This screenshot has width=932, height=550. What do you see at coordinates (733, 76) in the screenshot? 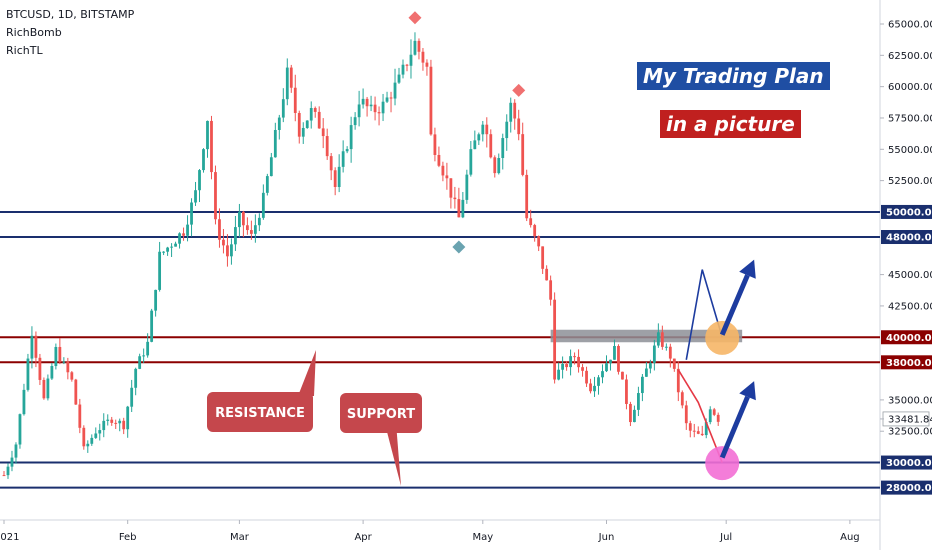
I see `plan-title: My Trading Plan` at bounding box center [733, 76].